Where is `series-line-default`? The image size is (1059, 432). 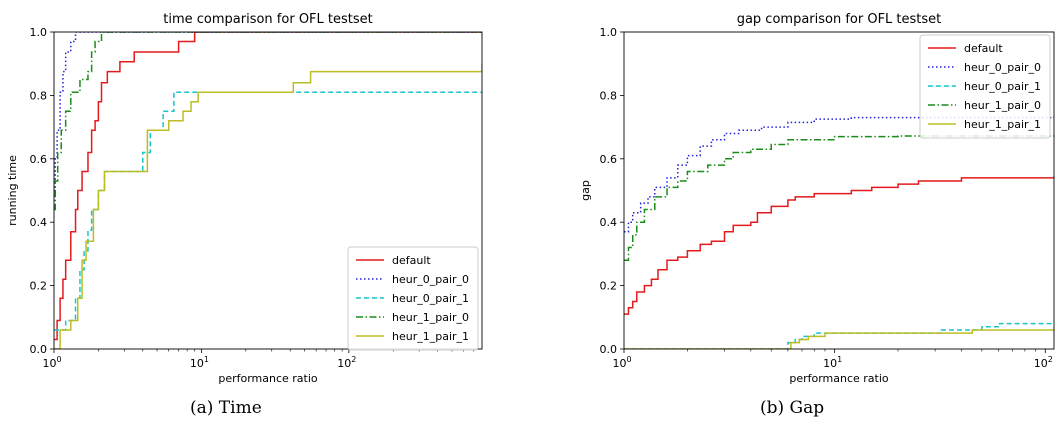 series-line-default is located at coordinates (839, 245).